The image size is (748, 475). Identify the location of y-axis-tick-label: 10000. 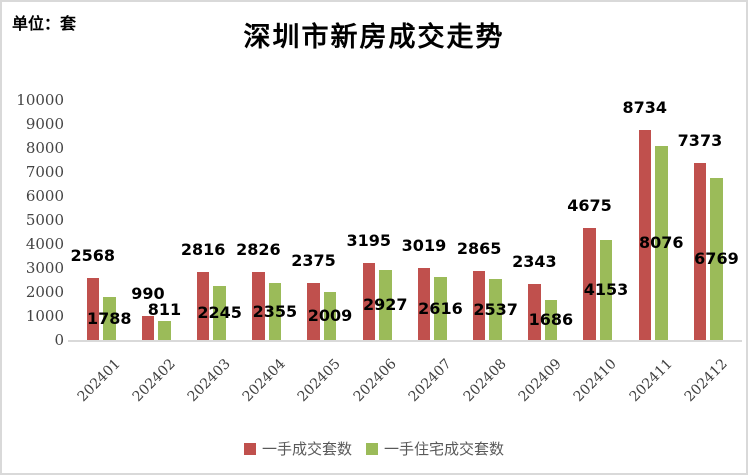
(40, 100).